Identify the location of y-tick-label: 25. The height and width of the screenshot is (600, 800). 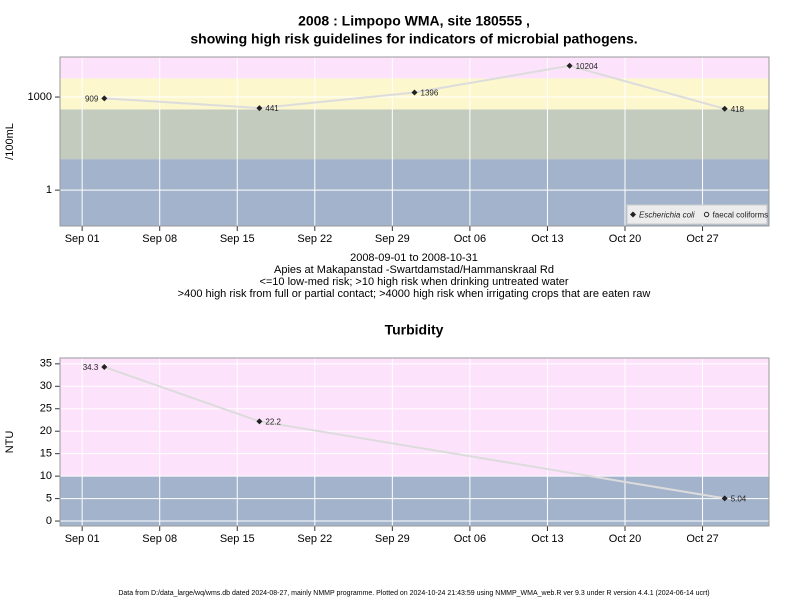
(46, 409).